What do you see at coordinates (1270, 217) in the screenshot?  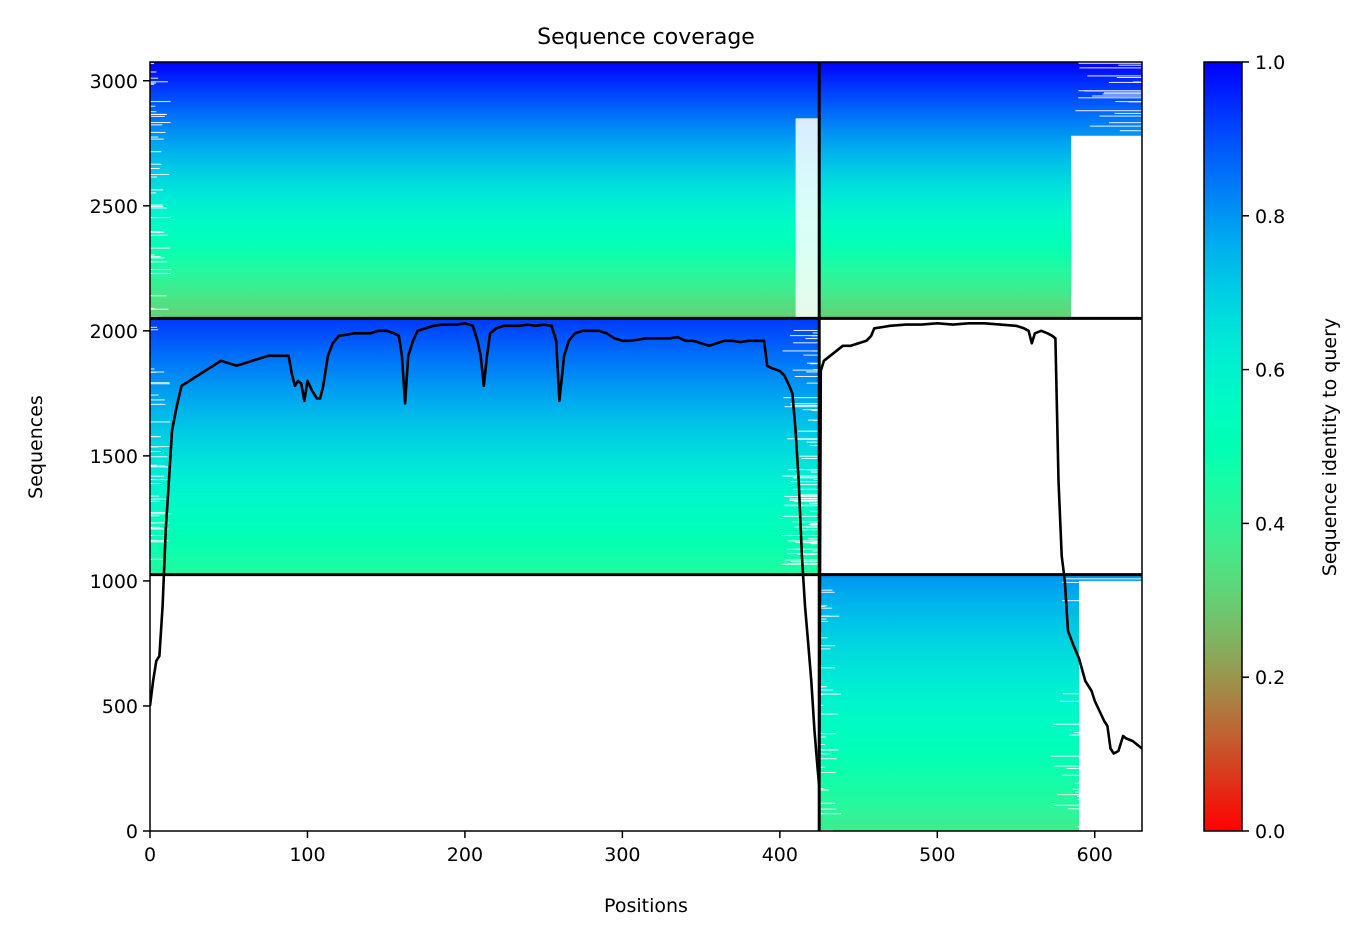 I see `colorbar-tick-label: 0.8` at bounding box center [1270, 217].